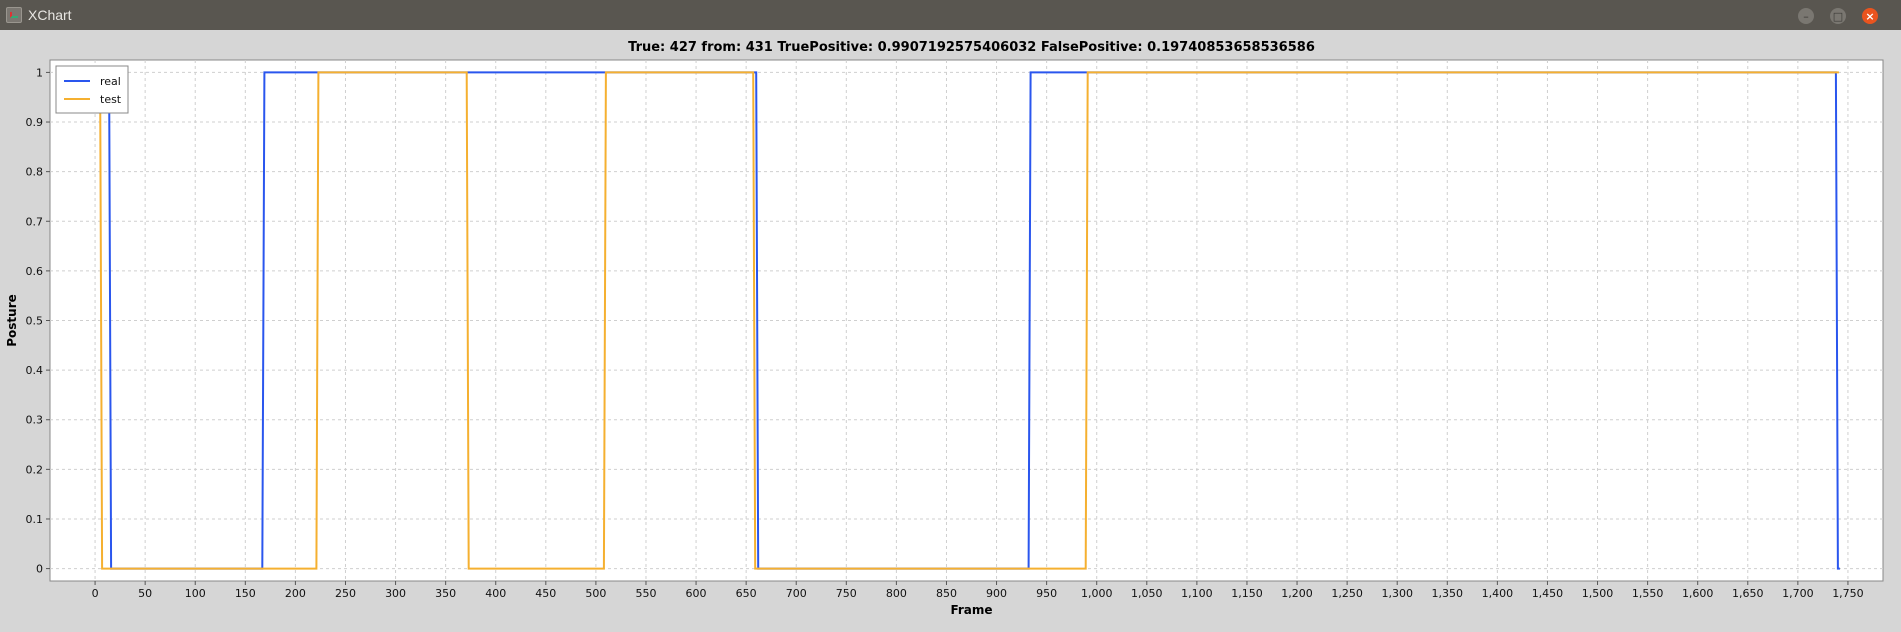  What do you see at coordinates (395, 593) in the screenshot?
I see `x-tick-label: 300` at bounding box center [395, 593].